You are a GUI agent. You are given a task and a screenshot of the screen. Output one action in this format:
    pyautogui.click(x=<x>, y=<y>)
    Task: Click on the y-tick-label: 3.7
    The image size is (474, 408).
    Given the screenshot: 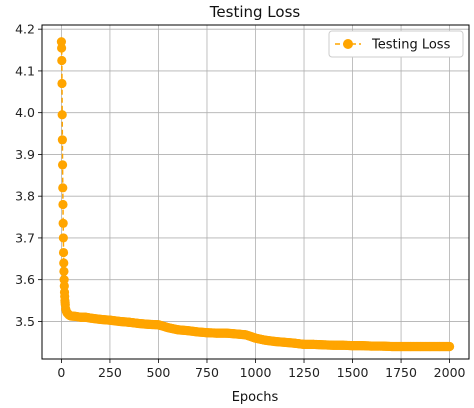 What is the action you would take?
    pyautogui.click(x=25, y=237)
    